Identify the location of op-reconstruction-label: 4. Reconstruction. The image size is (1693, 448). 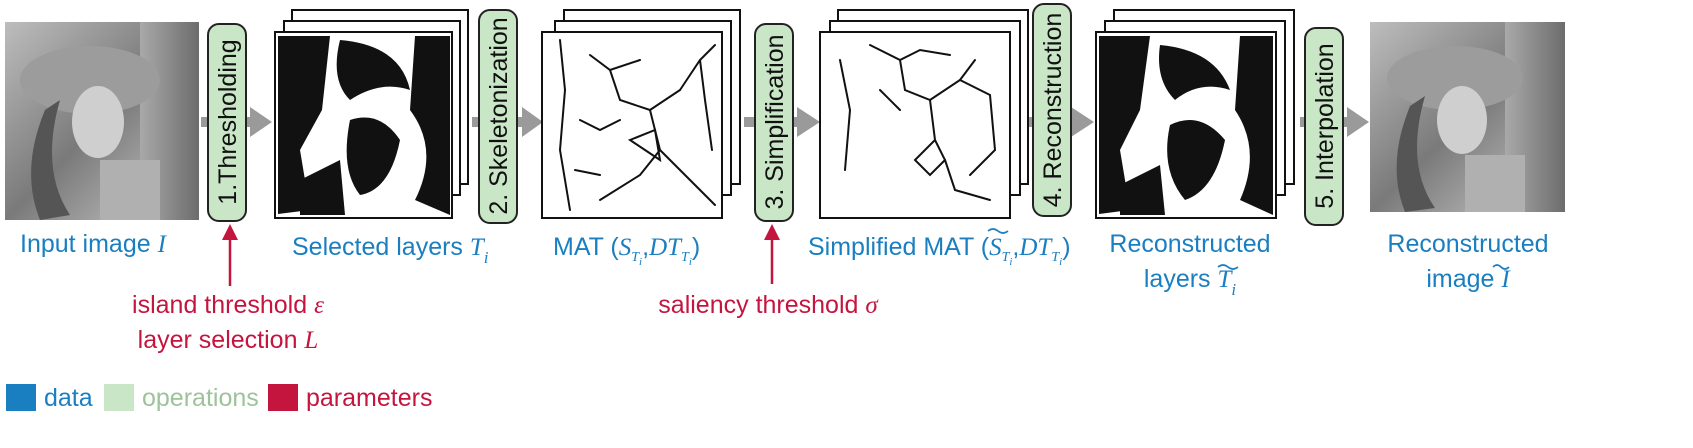
(1053, 110).